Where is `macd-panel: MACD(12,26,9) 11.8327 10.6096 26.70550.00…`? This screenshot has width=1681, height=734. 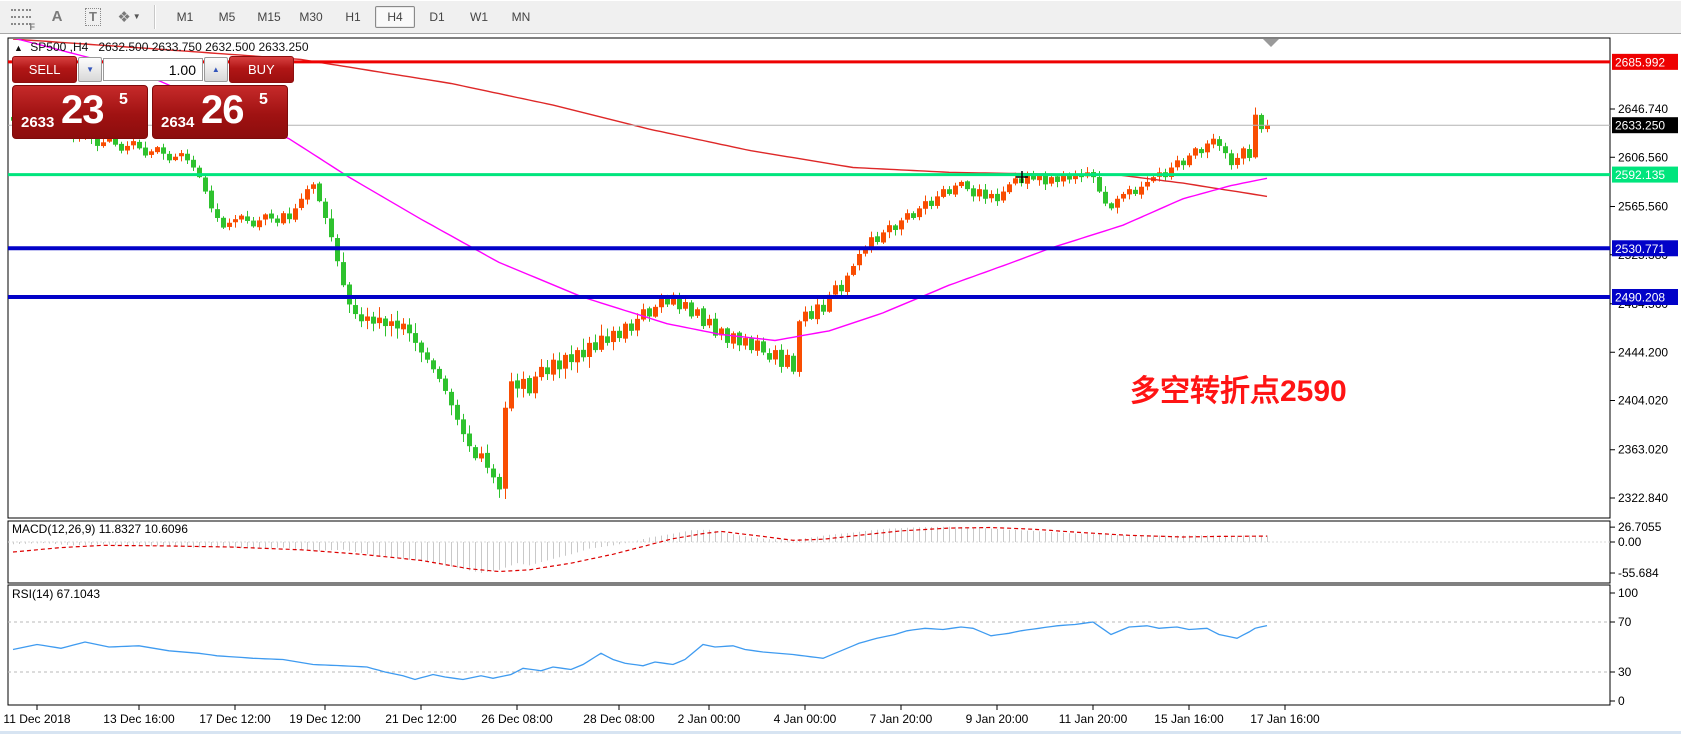 macd-panel: MACD(12,26,9) 11.8327 10.6096 26.70550.00… is located at coordinates (835, 550).